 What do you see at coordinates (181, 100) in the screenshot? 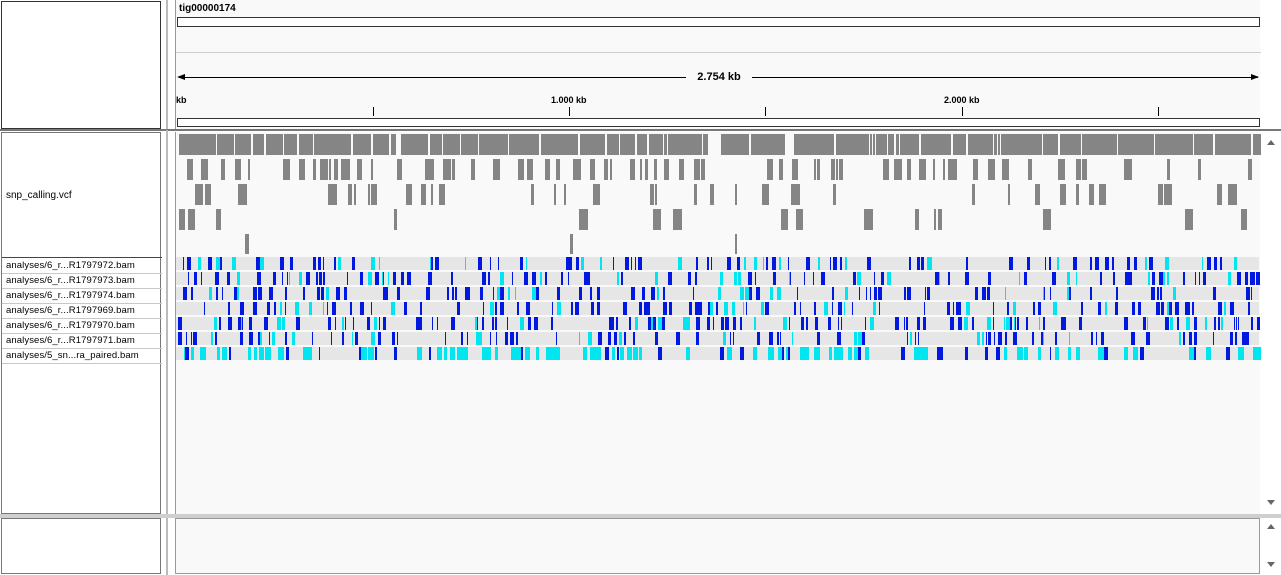
I see `tick-label-0: kb` at bounding box center [181, 100].